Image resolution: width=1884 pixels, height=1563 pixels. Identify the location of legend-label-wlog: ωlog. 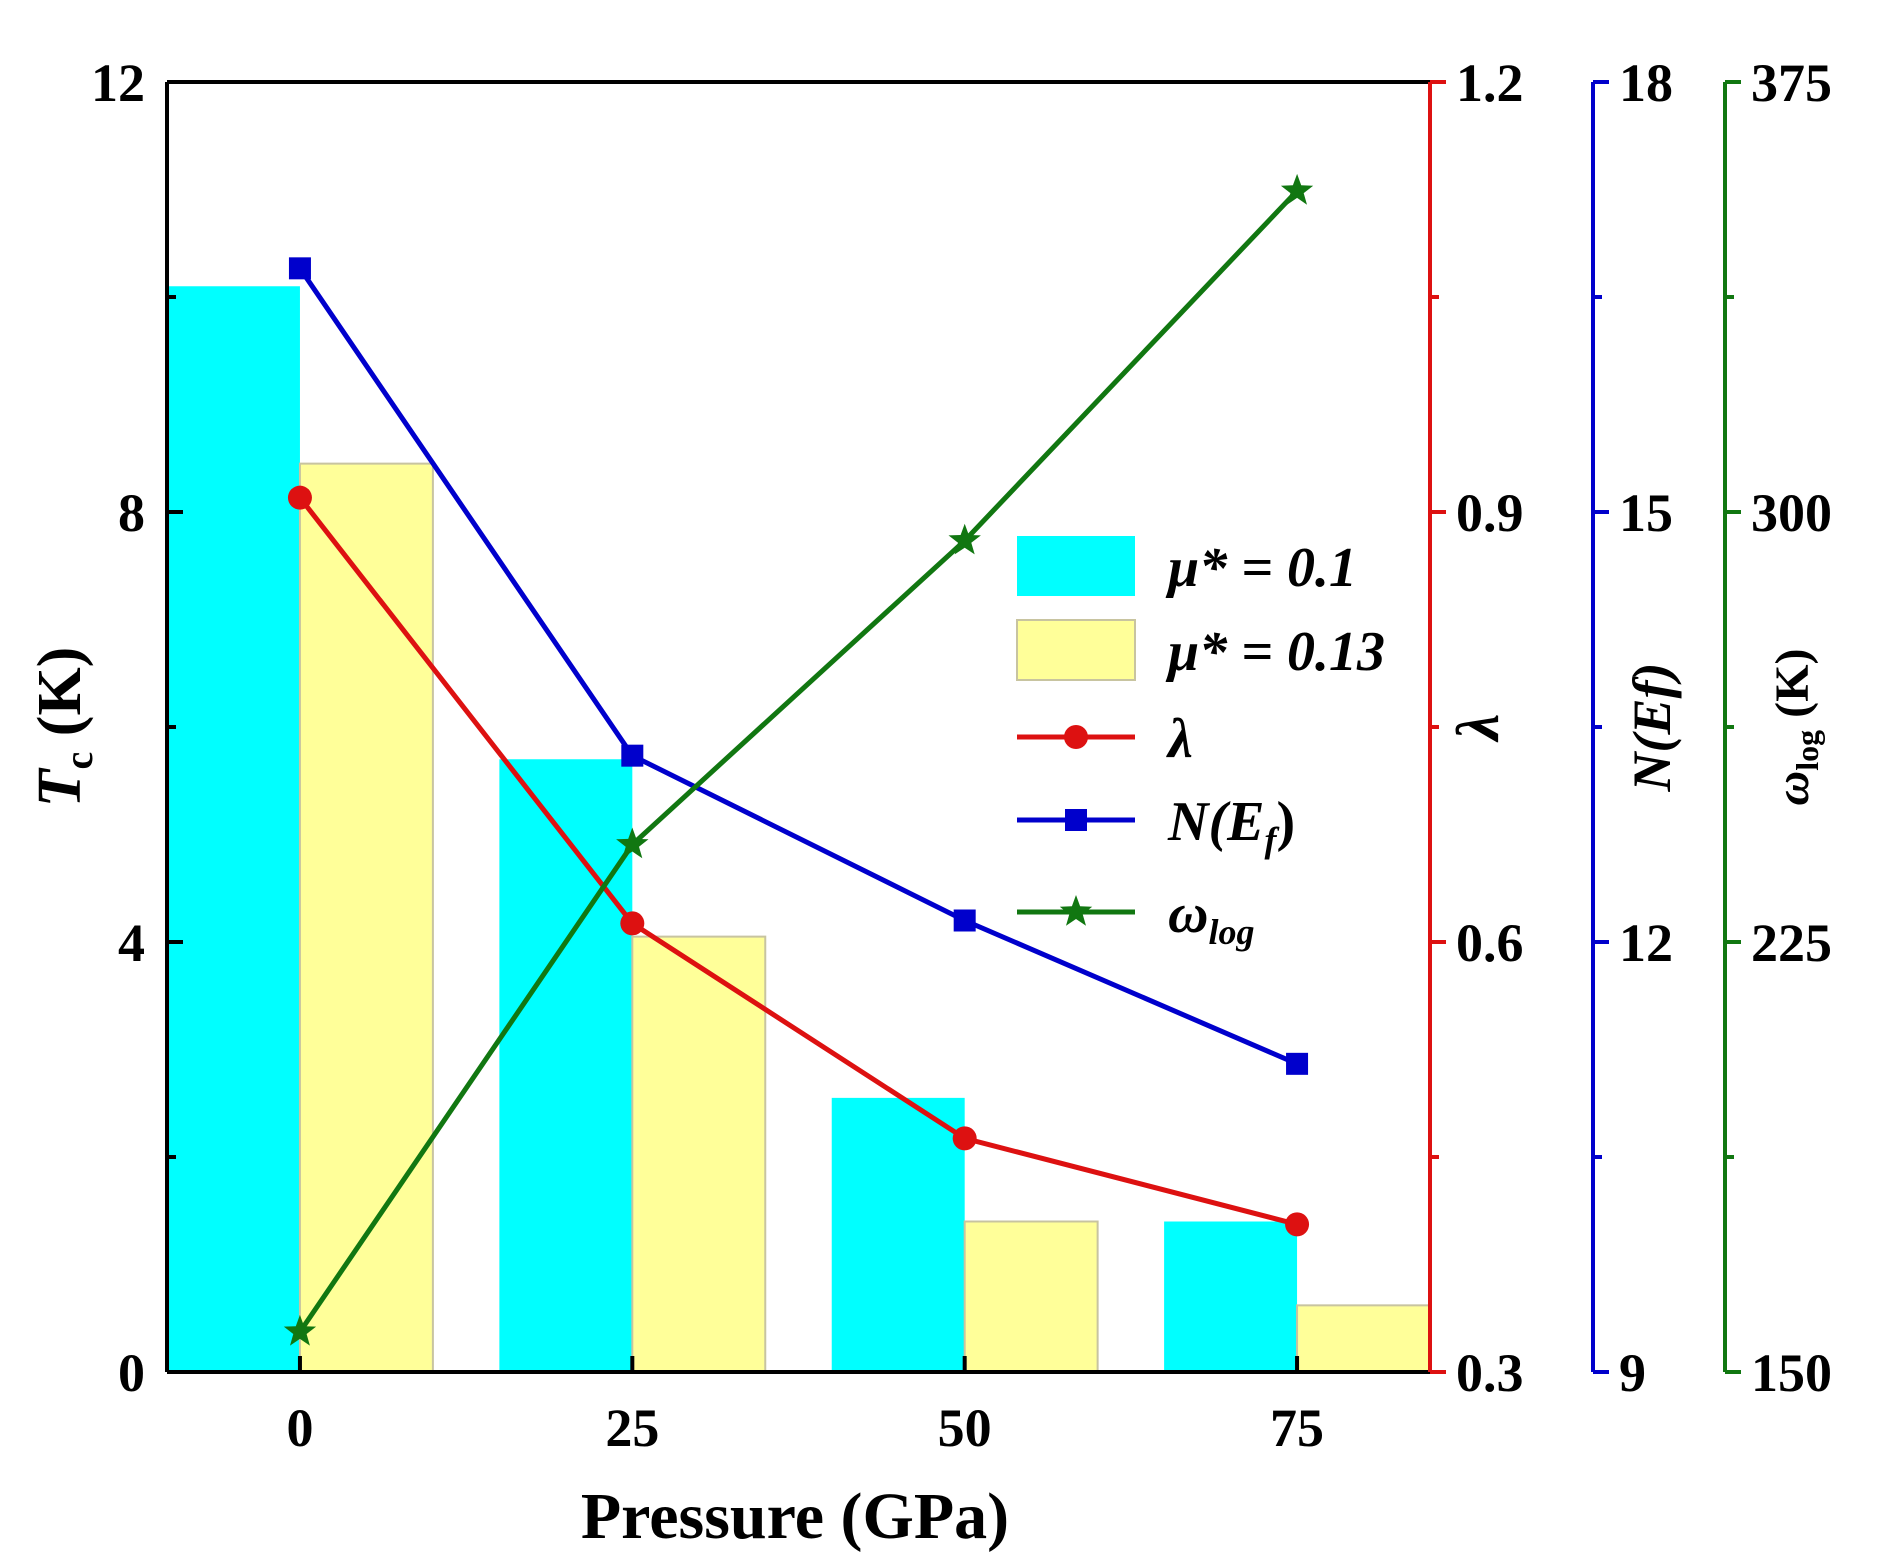
(1211, 917).